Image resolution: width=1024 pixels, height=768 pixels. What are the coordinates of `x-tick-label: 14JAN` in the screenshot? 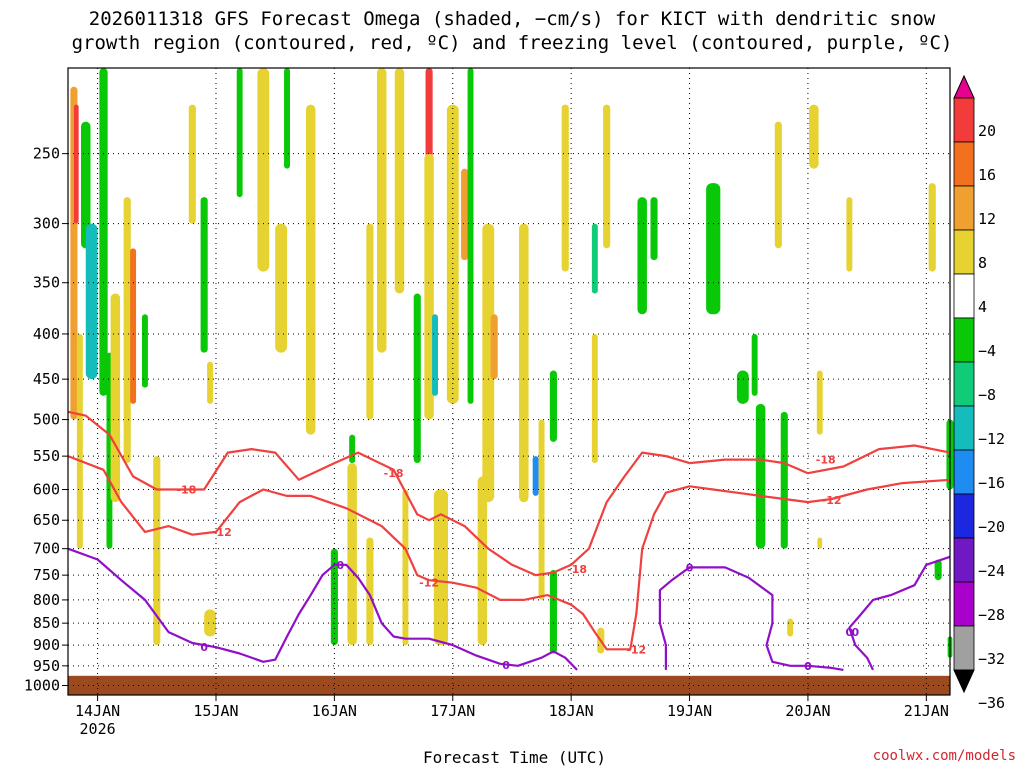 It's located at (97, 711).